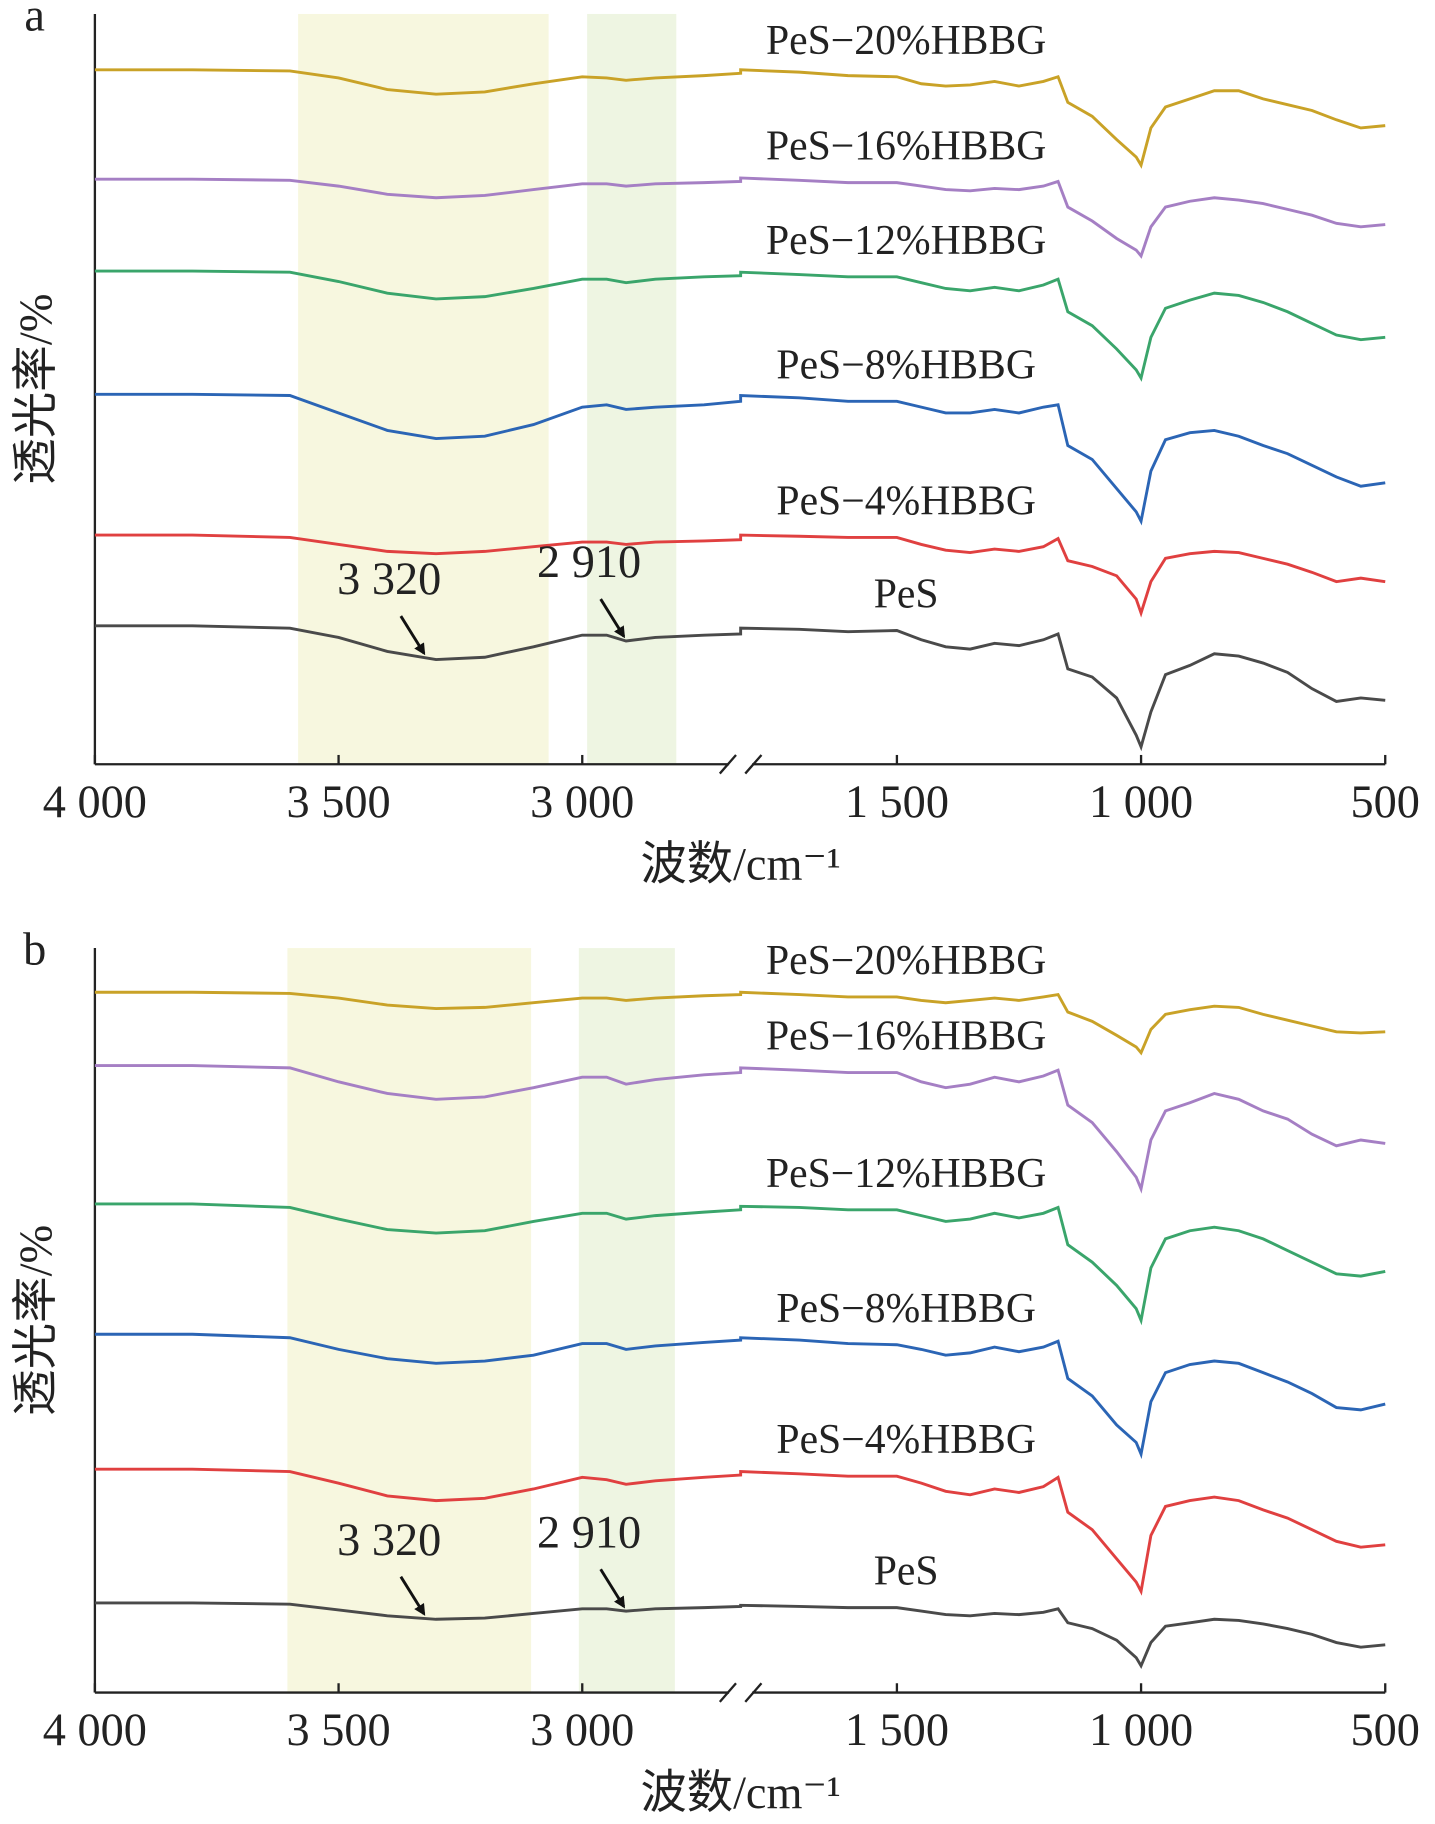  What do you see at coordinates (34, 949) in the screenshot?
I see `panel-label: b` at bounding box center [34, 949].